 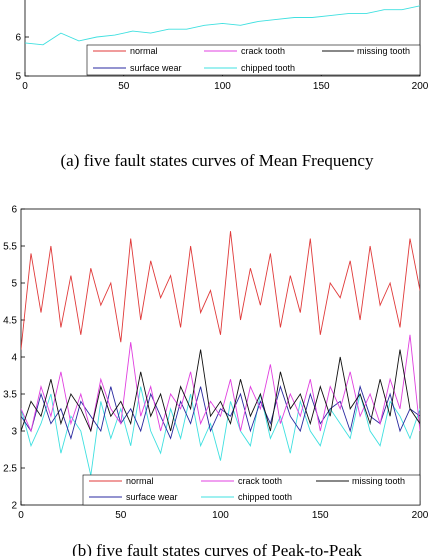 I want to click on chart-a-series-chipped-tooth, so click(x=222, y=25).